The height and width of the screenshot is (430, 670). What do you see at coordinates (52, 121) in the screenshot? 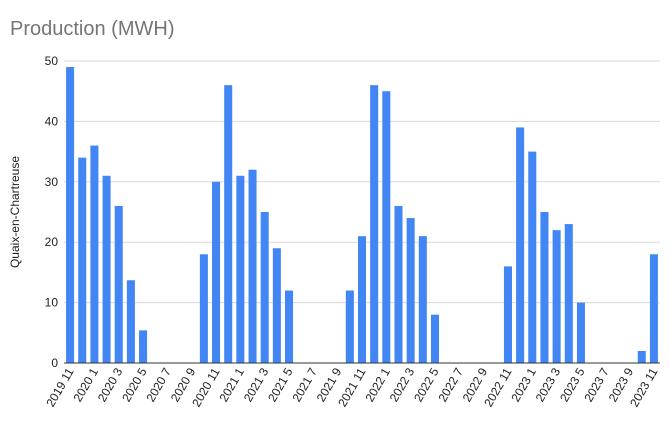
I see `y-tick-label: 40` at bounding box center [52, 121].